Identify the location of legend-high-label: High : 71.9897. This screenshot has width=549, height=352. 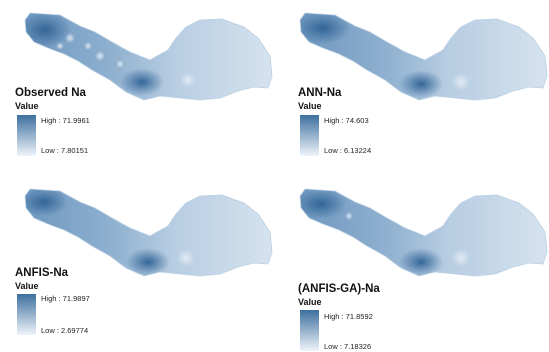
(65, 298).